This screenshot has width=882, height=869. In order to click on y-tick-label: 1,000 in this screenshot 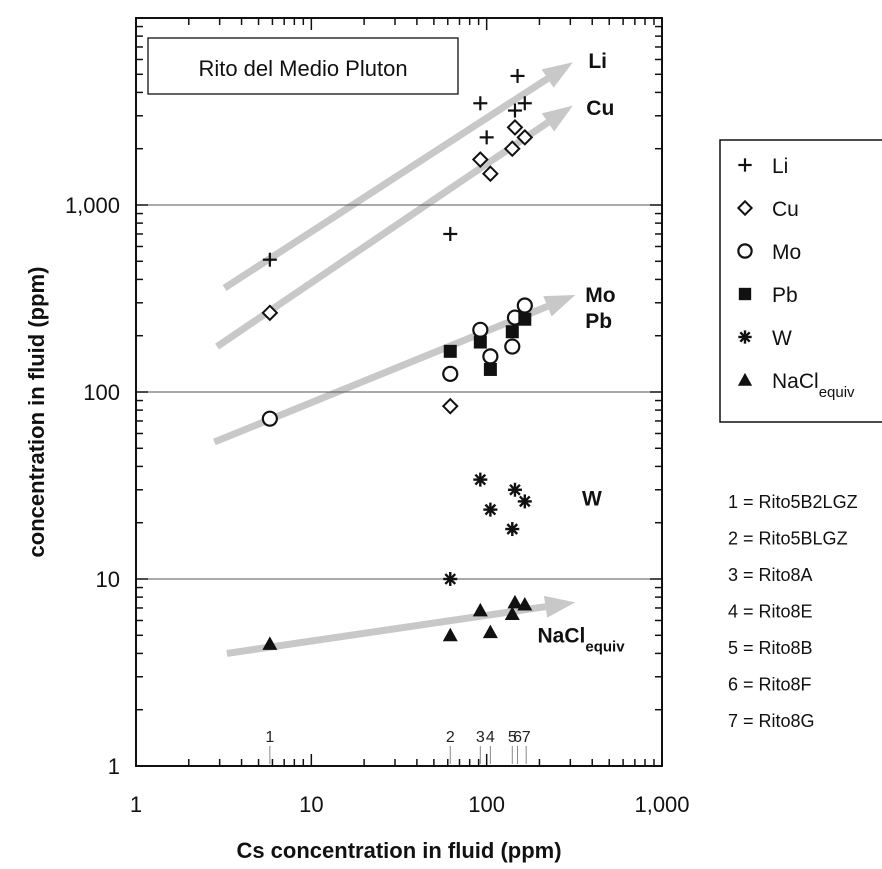, I will do `click(92, 205)`.